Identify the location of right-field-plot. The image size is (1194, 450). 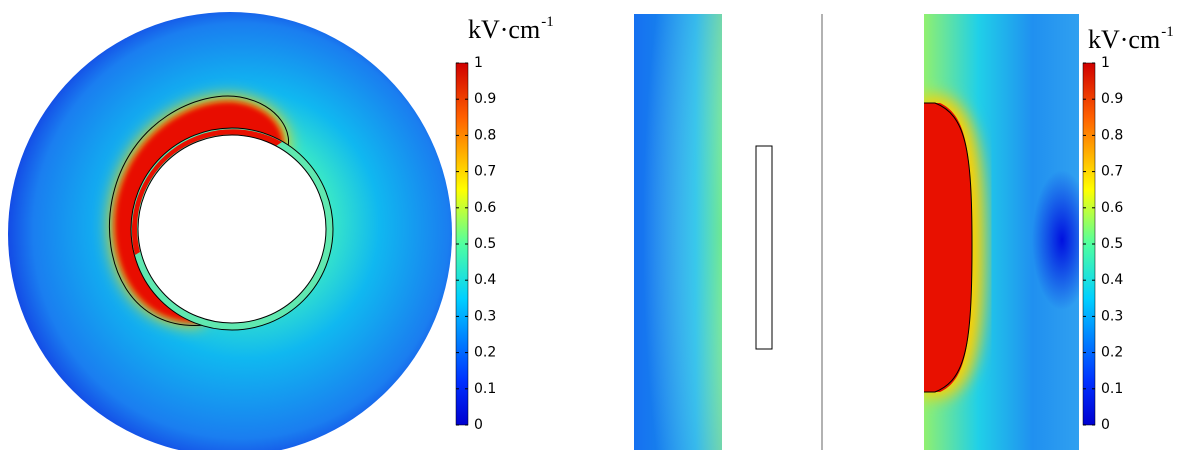
(1001, 232).